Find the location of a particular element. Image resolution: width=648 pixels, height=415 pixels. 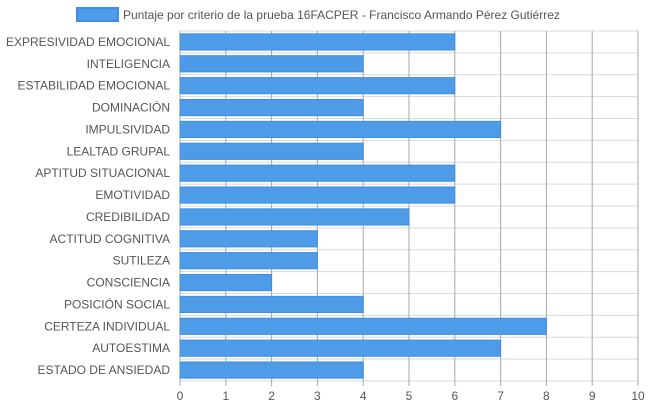

x-tick-label: 2 is located at coordinates (271, 396).